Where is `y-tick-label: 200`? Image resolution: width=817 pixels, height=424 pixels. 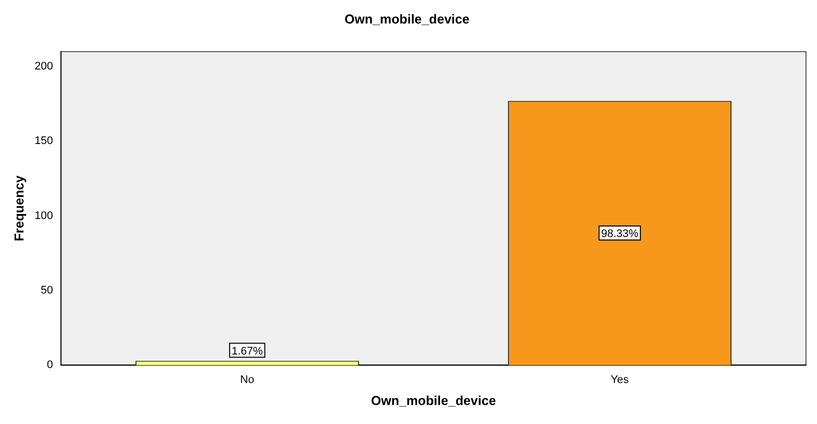 y-tick-label: 200 is located at coordinates (43, 66).